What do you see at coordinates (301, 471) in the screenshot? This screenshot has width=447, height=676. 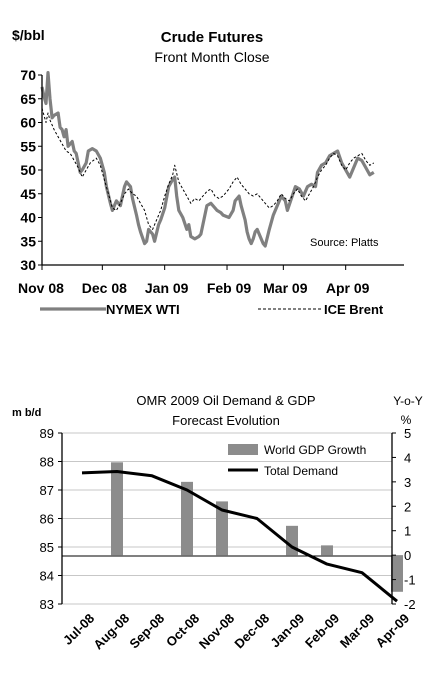 I see `c2-legend-label-demand: Total Demand` at bounding box center [301, 471].